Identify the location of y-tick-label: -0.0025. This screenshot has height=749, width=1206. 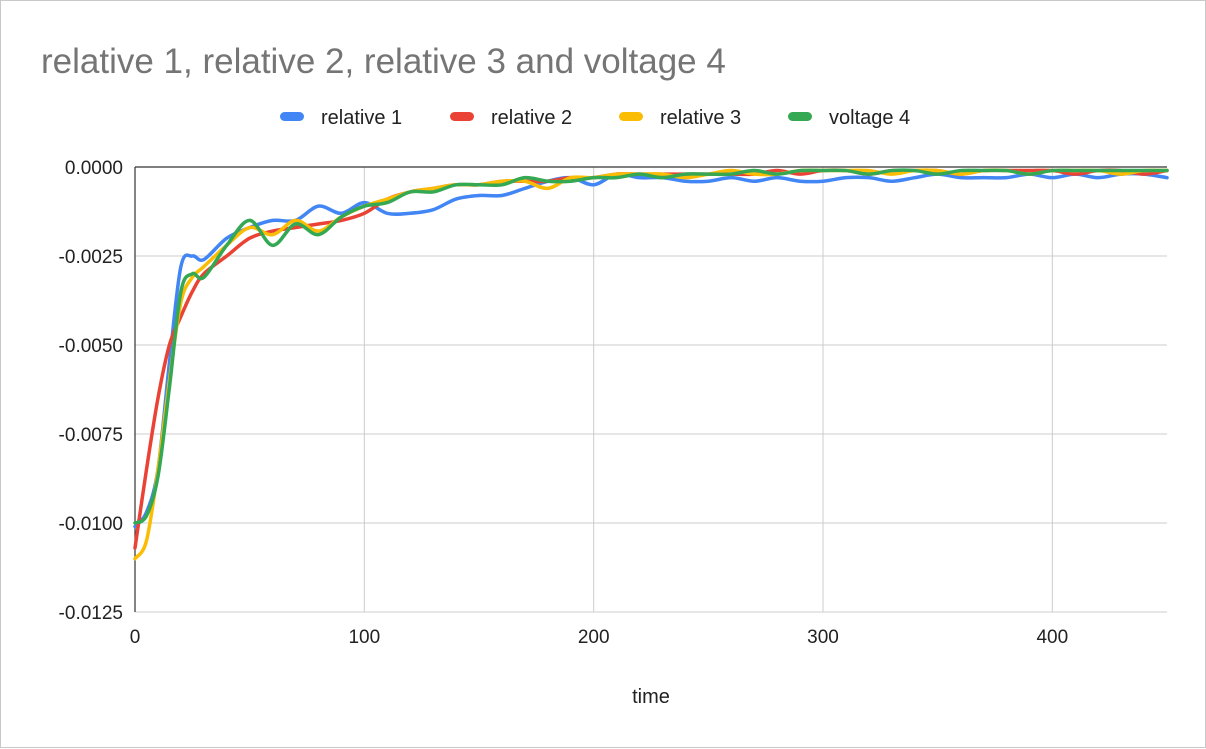
(91, 257).